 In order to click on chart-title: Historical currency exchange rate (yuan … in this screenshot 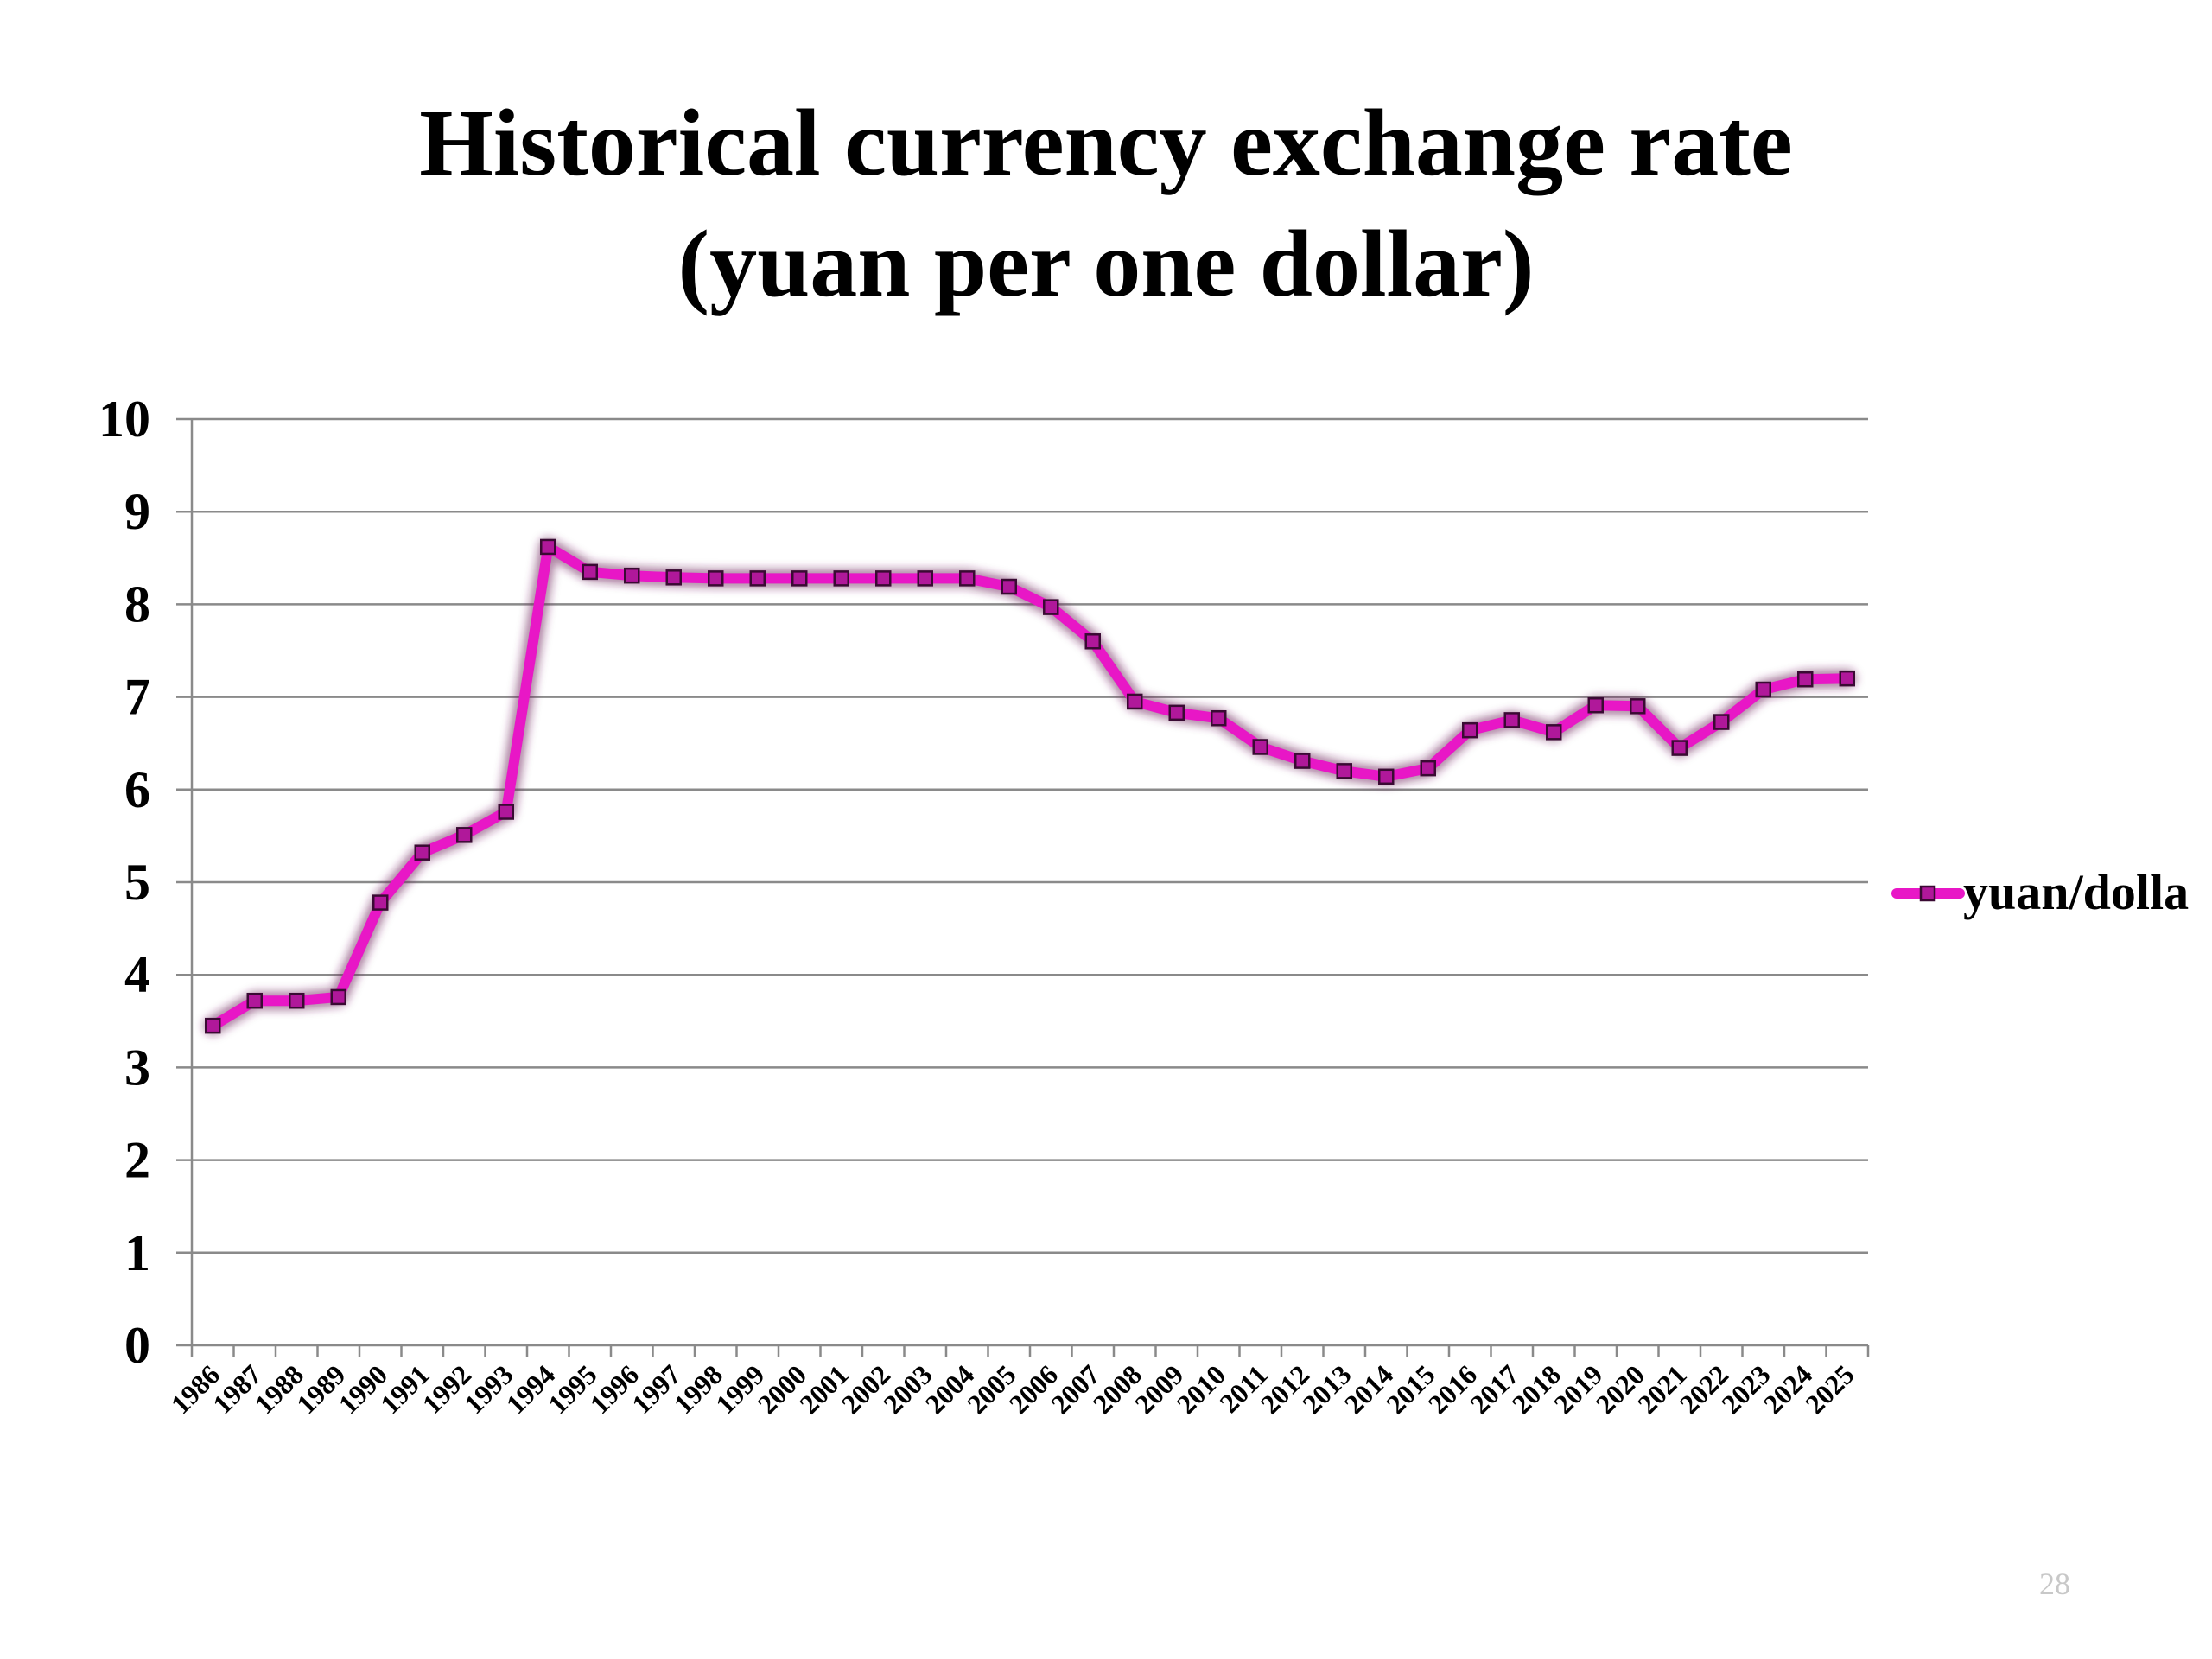, I will do `click(1106, 203)`.